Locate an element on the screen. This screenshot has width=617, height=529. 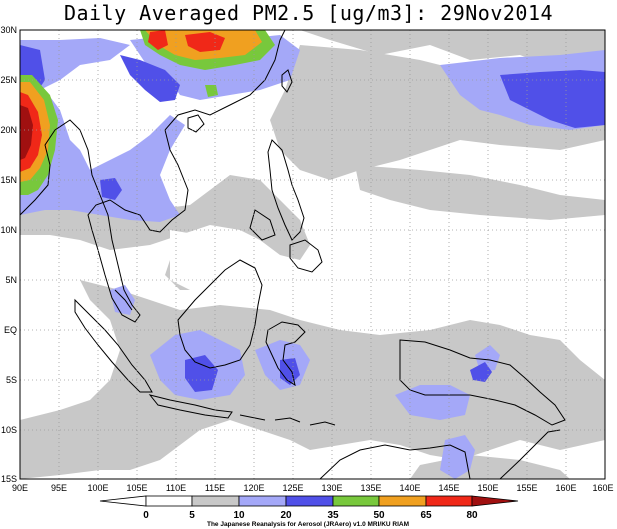
lon-label: 140E is located at coordinates (409, 488).